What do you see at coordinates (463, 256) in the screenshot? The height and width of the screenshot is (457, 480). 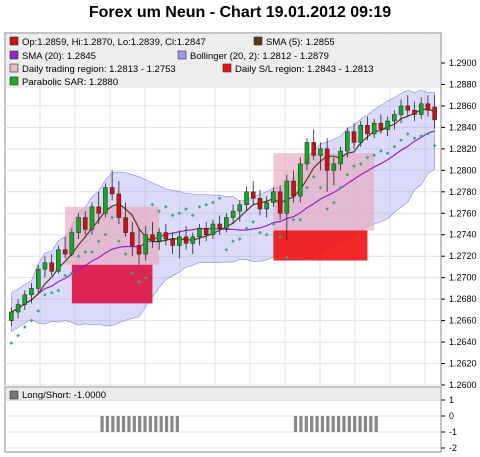 I see `y-tick-label: 1.2720` at bounding box center [463, 256].